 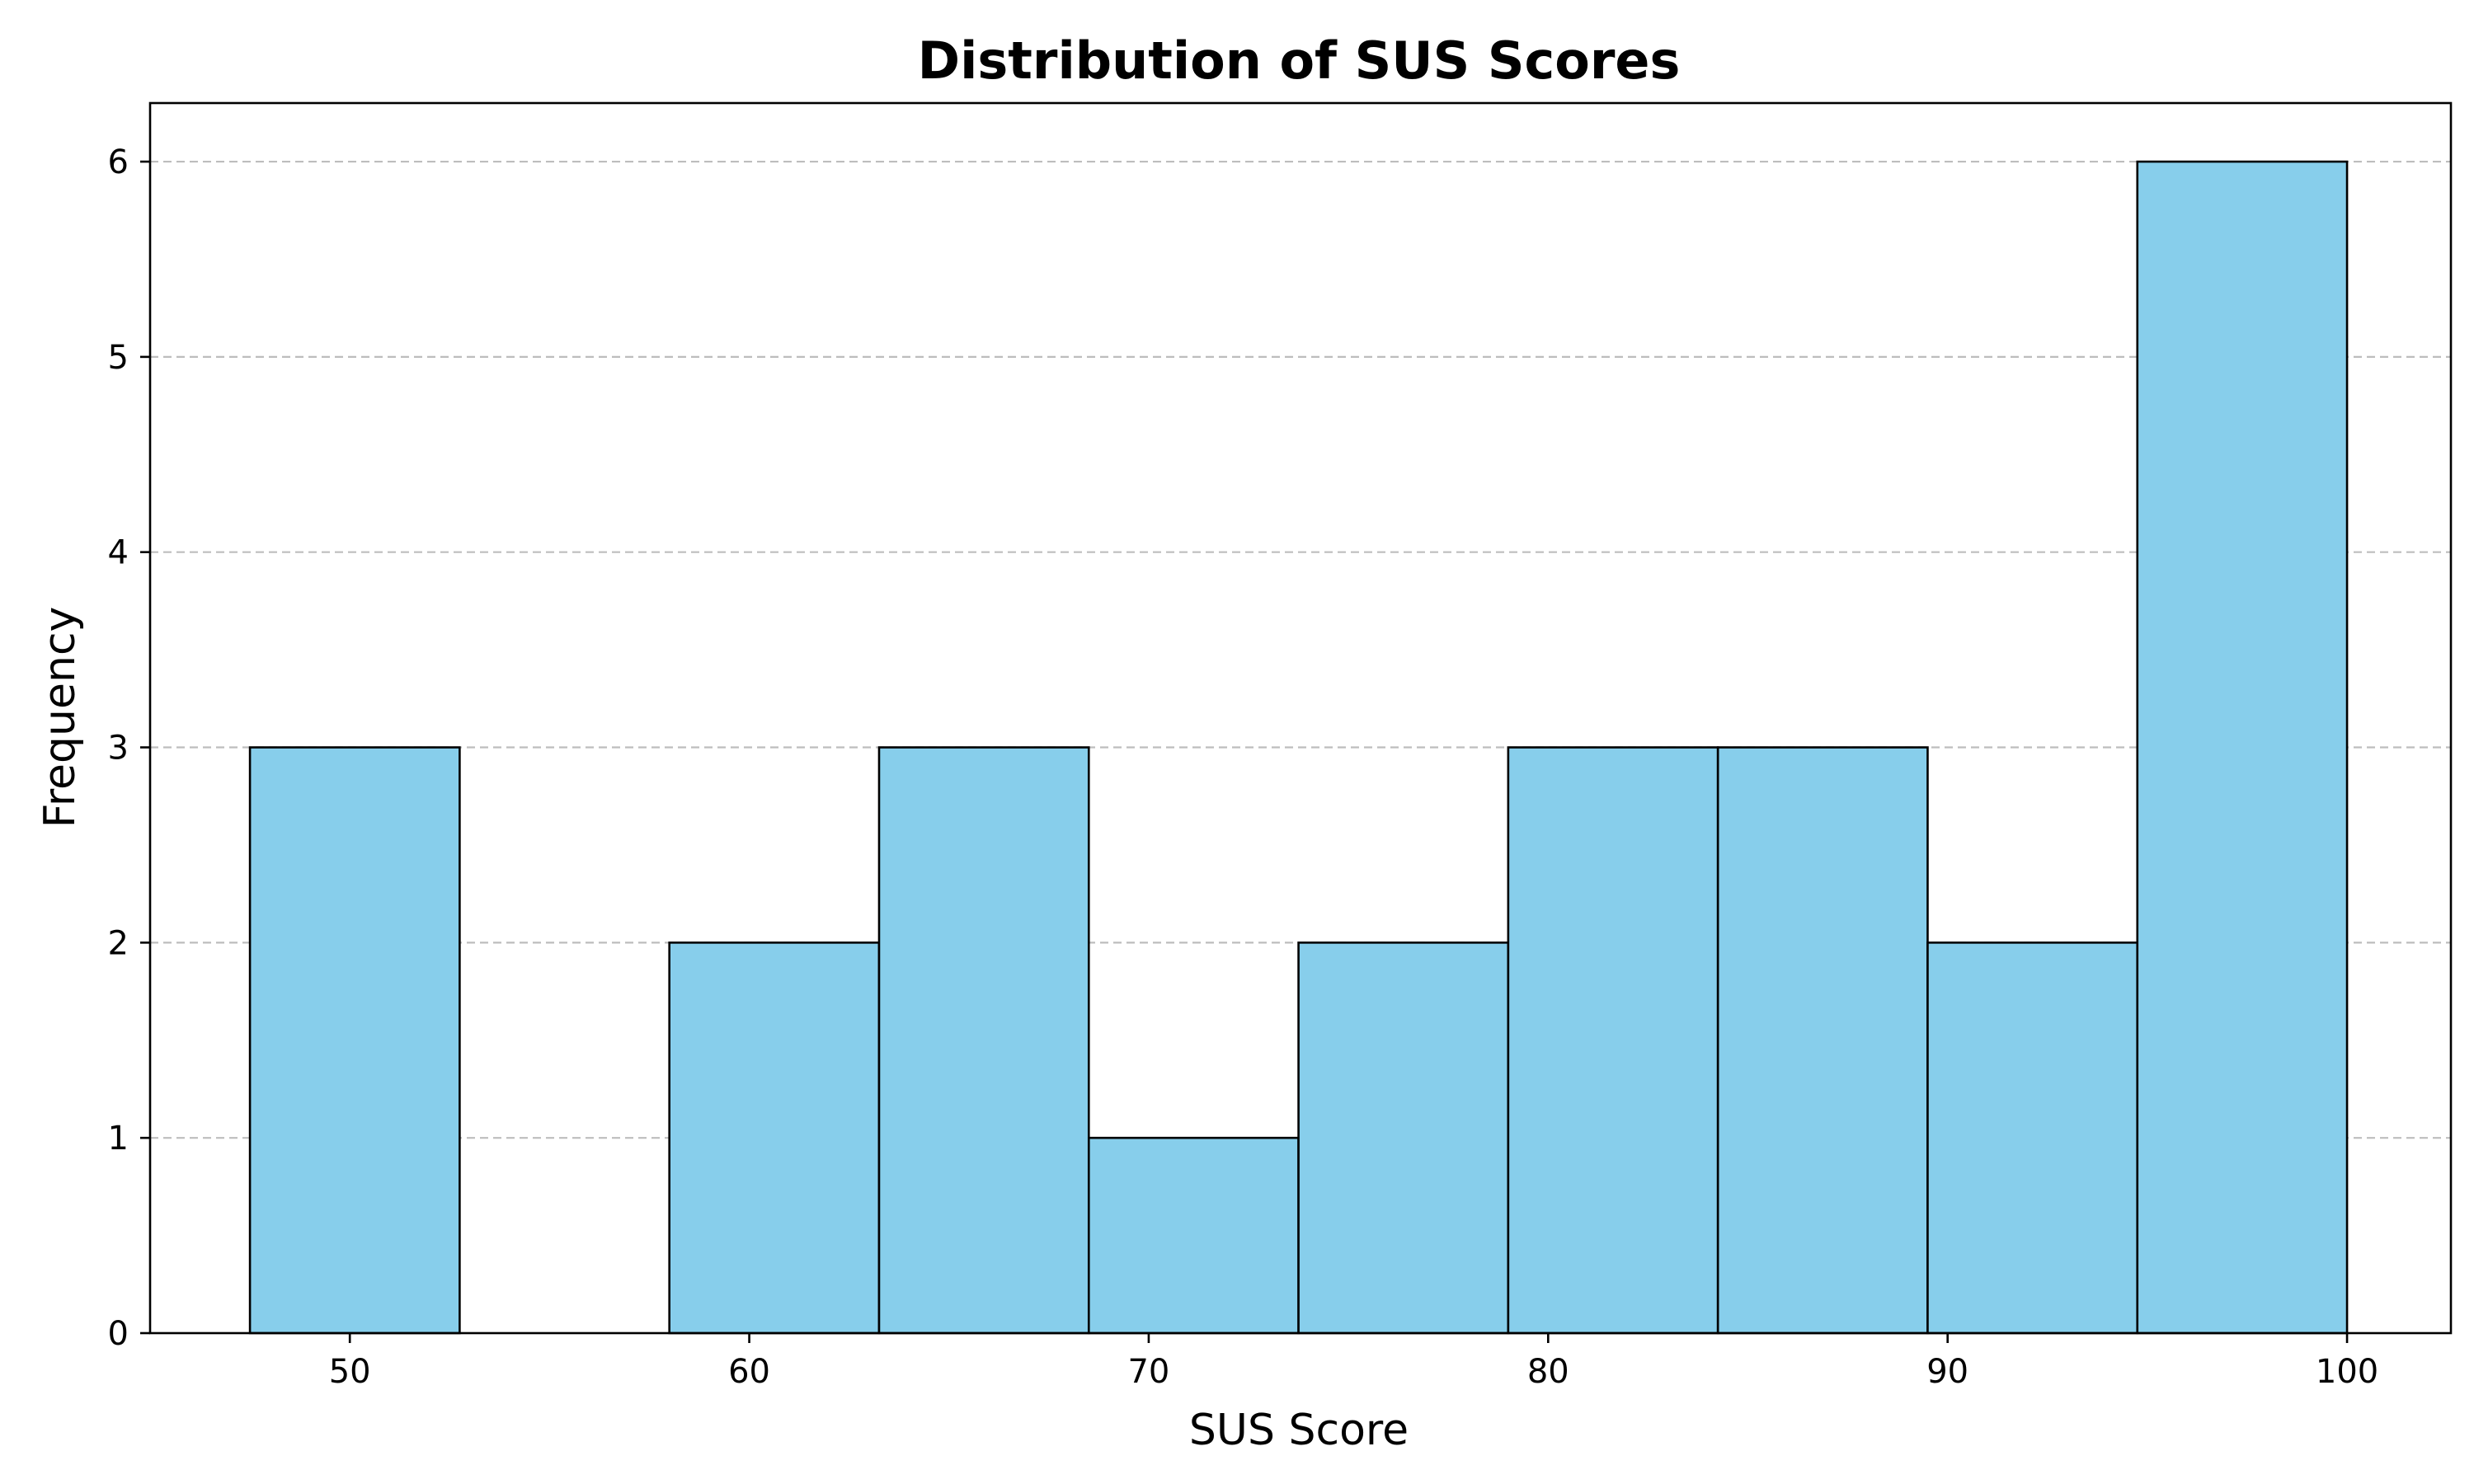 What do you see at coordinates (118, 749) in the screenshot?
I see `y-tick-label: 3` at bounding box center [118, 749].